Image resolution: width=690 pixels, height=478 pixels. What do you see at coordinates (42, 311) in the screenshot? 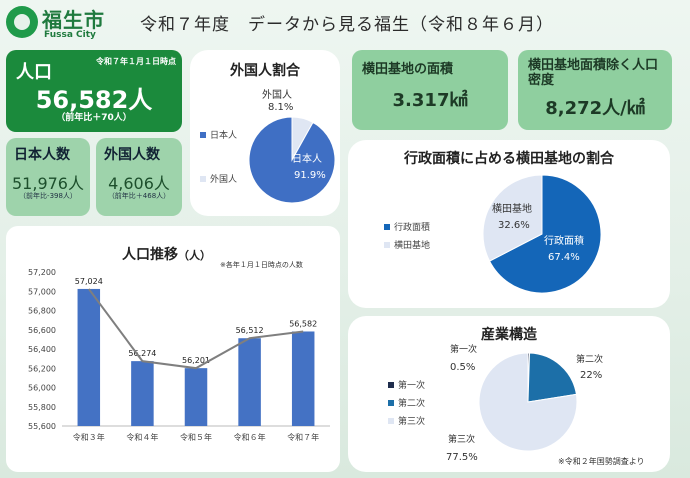
I see `y-tick-label: 56,800` at bounding box center [42, 311].